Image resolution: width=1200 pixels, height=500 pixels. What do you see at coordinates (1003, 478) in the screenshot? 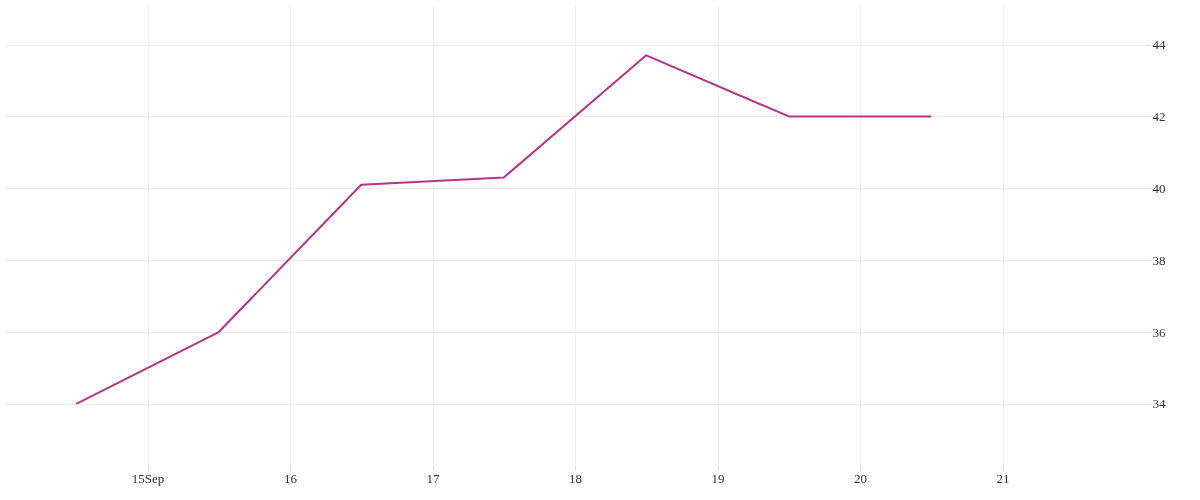
I see `x-tick-label: 21` at bounding box center [1003, 478].